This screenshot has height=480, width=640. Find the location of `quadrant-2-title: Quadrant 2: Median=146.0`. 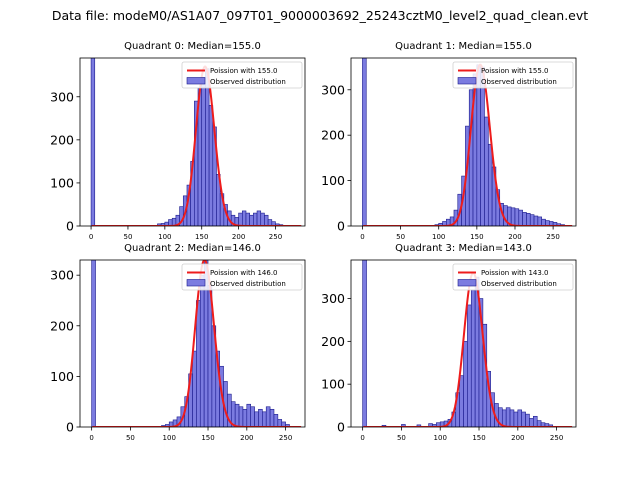

quadrant-2-title: Quadrant 2: Median=146.0 is located at coordinates (192, 248).